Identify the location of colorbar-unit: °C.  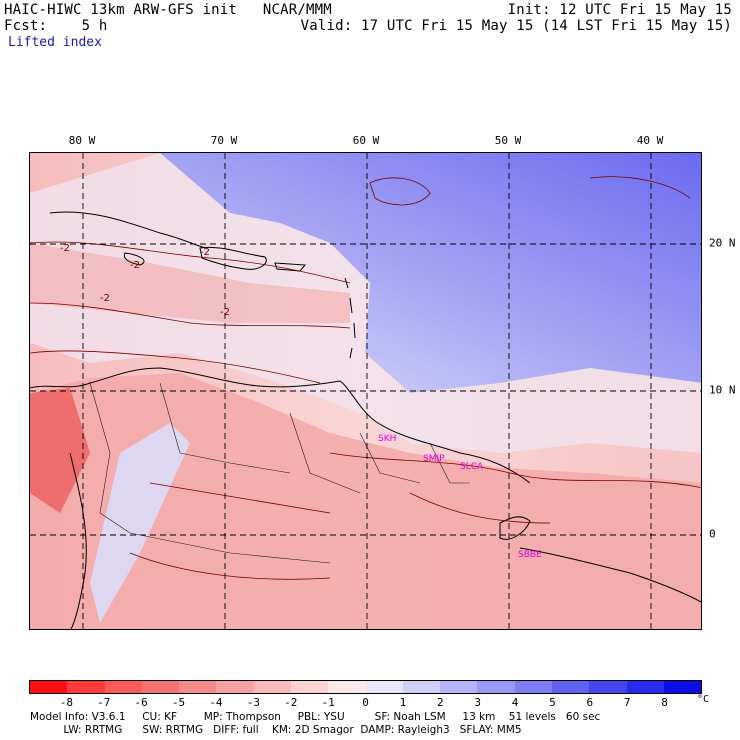
(703, 699).